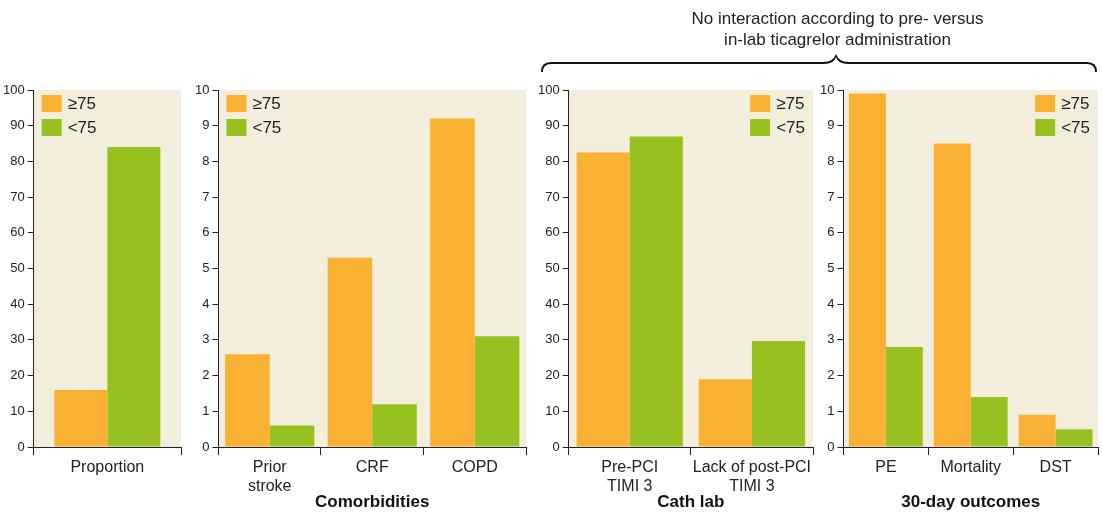  What do you see at coordinates (971, 502) in the screenshot?
I see `x-axis-title: 30-day outcomes` at bounding box center [971, 502].